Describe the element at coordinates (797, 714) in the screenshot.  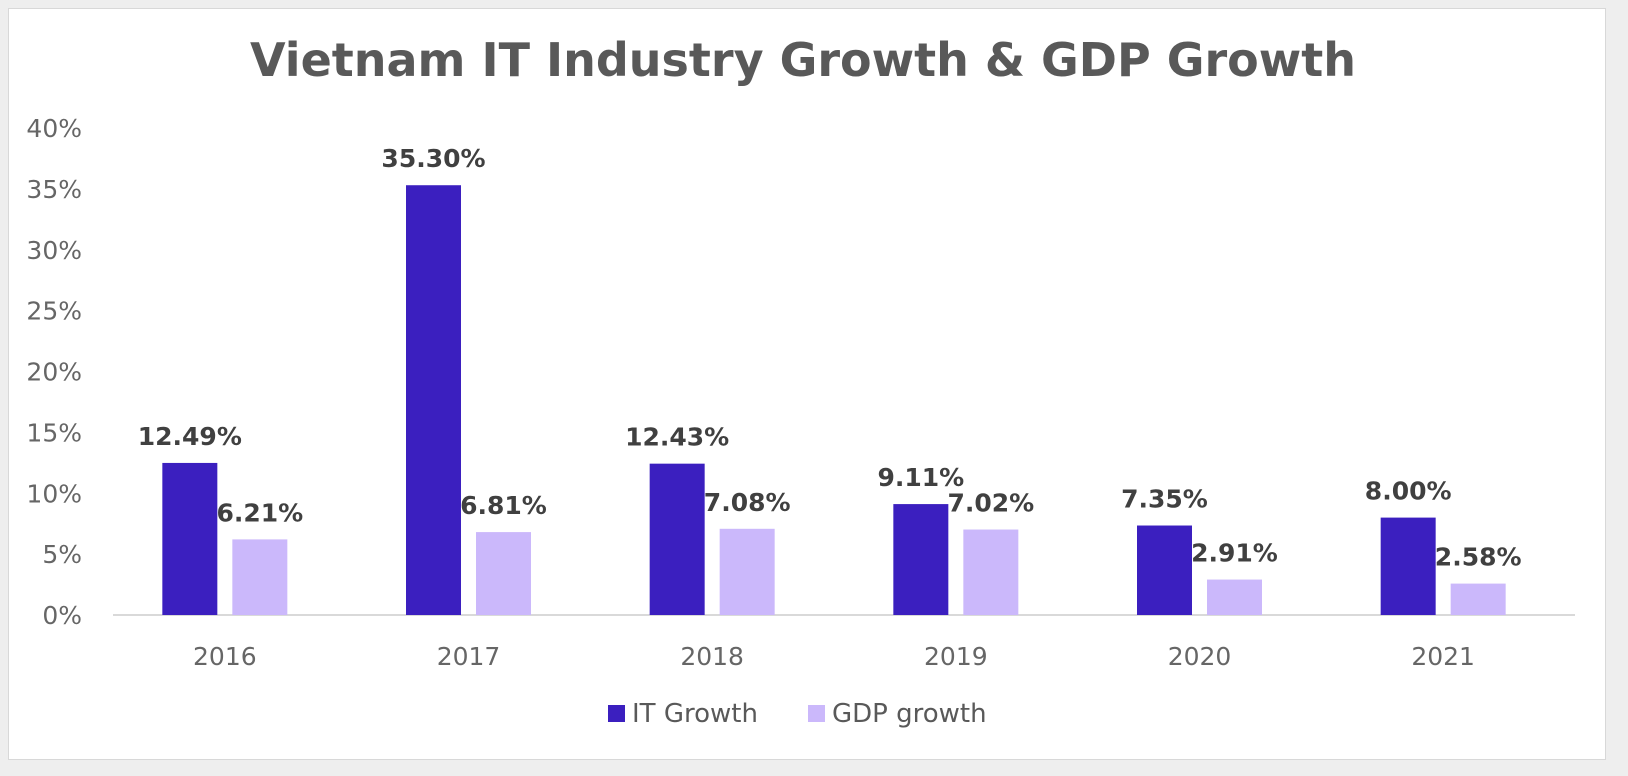
I see `legend: IT Growth GDP growth` at that location.